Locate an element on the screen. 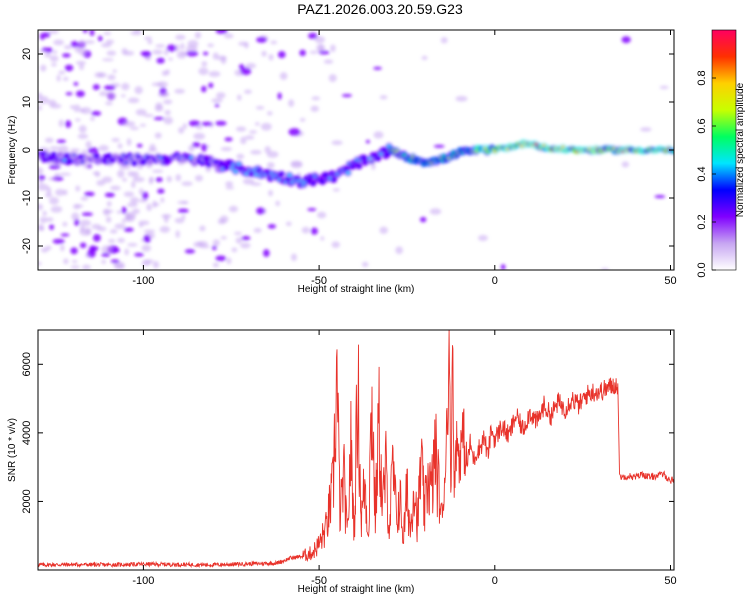 This screenshot has height=600, width=750. heatmap-x-tick-label: -50 is located at coordinates (319, 281).